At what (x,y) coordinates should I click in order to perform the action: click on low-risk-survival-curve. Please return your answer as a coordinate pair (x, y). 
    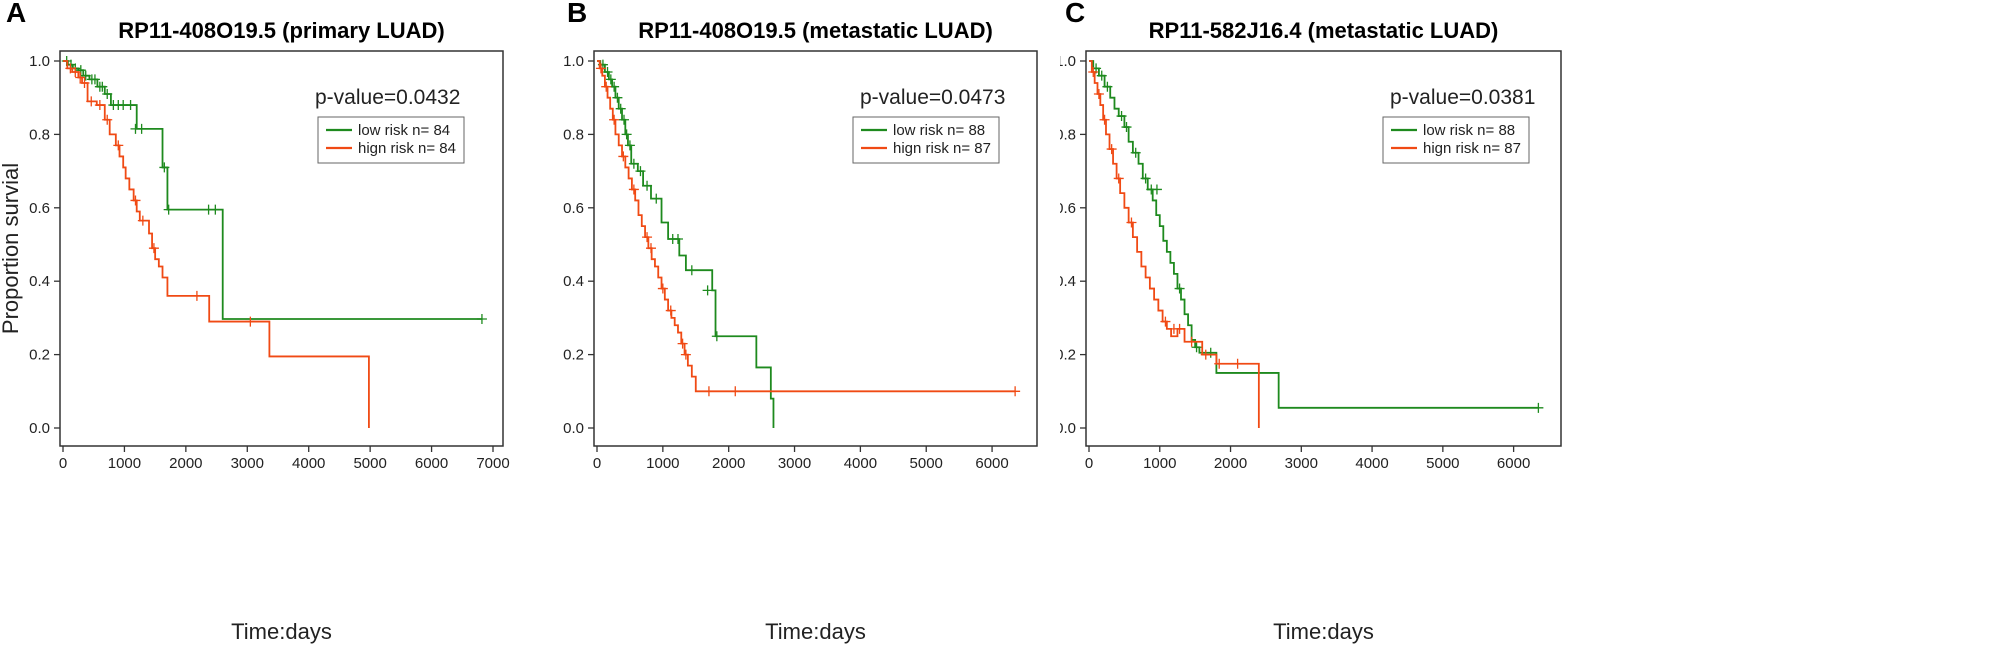
    Looking at the image, I should click on (1314, 234).